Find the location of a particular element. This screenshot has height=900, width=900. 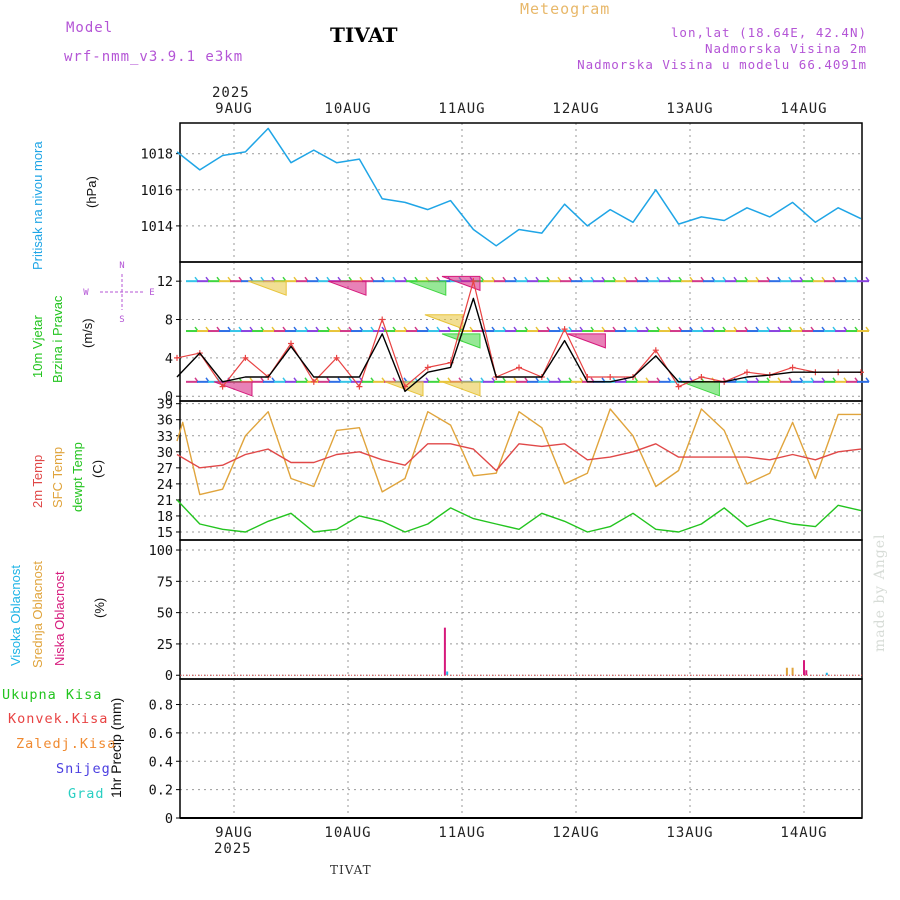

y-tick-label: 12 is located at coordinates (165, 282).